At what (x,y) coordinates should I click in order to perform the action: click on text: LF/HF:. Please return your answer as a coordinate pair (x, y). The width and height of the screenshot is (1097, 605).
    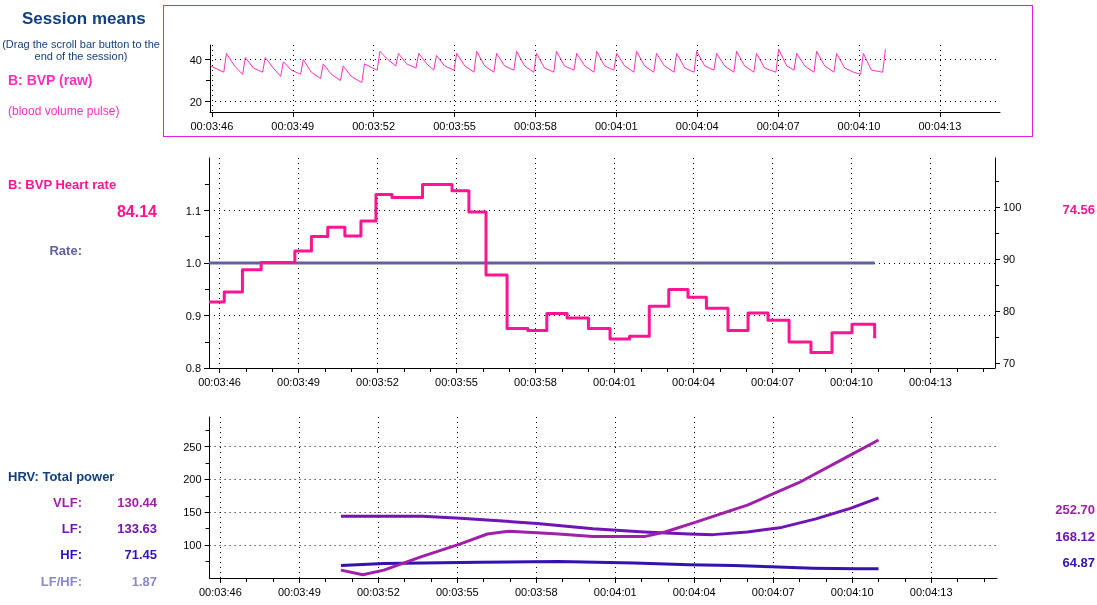
    Looking at the image, I should click on (61, 581).